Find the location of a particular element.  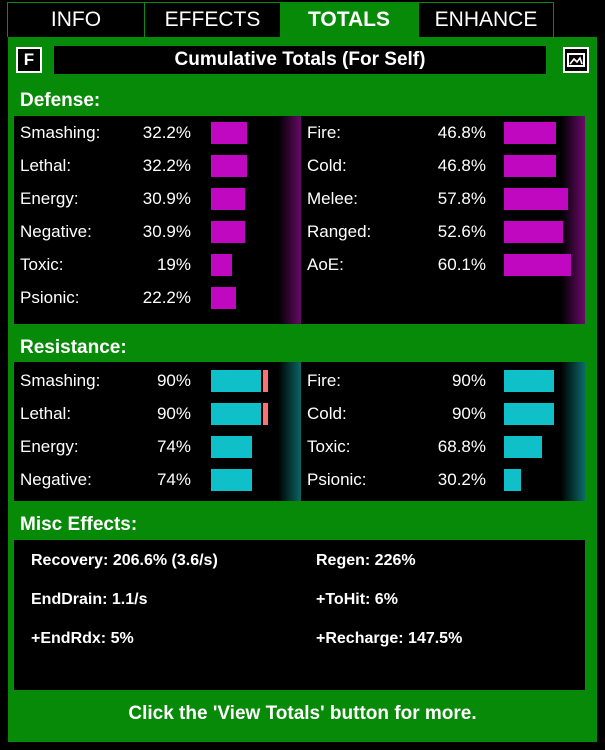

defense-stat-value: 57.8% is located at coordinates (461, 198).